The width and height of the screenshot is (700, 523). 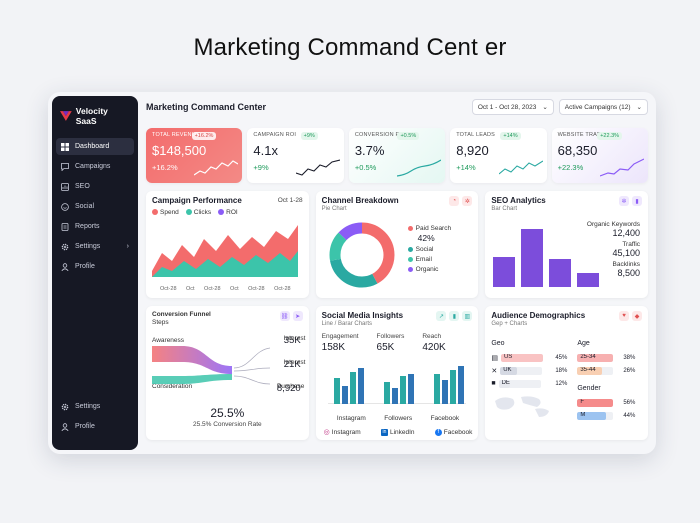 I want to click on chevron-right-icon: ›, so click(x=127, y=246).